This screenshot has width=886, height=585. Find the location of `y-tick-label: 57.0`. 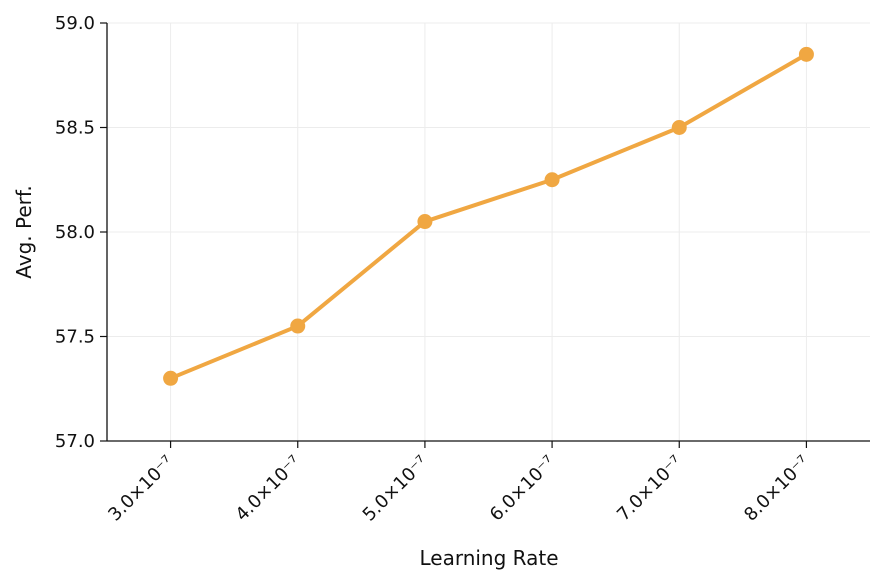

y-tick-label: 57.0 is located at coordinates (75, 441).